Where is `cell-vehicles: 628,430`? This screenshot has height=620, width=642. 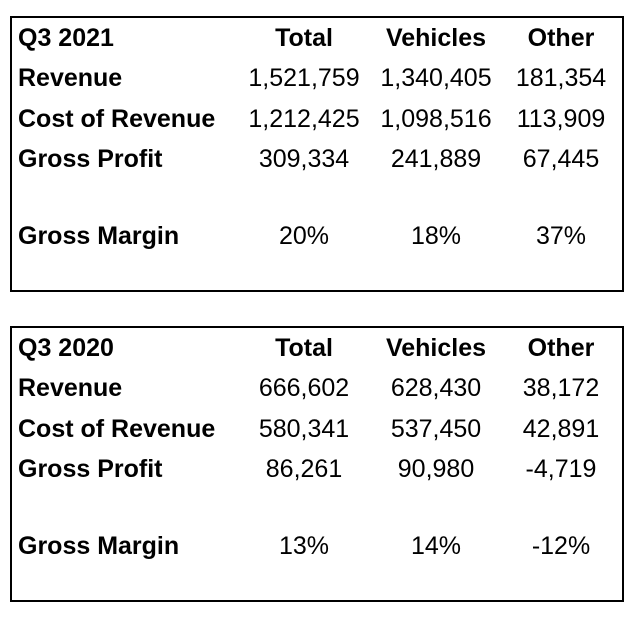 cell-vehicles: 628,430 is located at coordinates (436, 388).